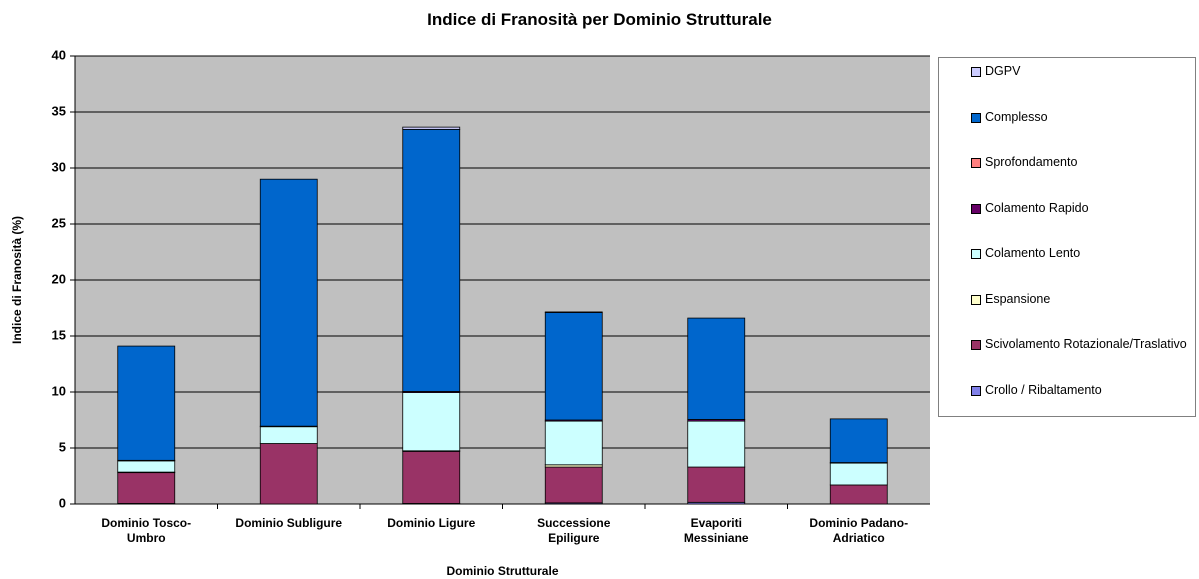 The width and height of the screenshot is (1199, 579). Describe the element at coordinates (59, 110) in the screenshot. I see `y-tick-label: 35` at that location.